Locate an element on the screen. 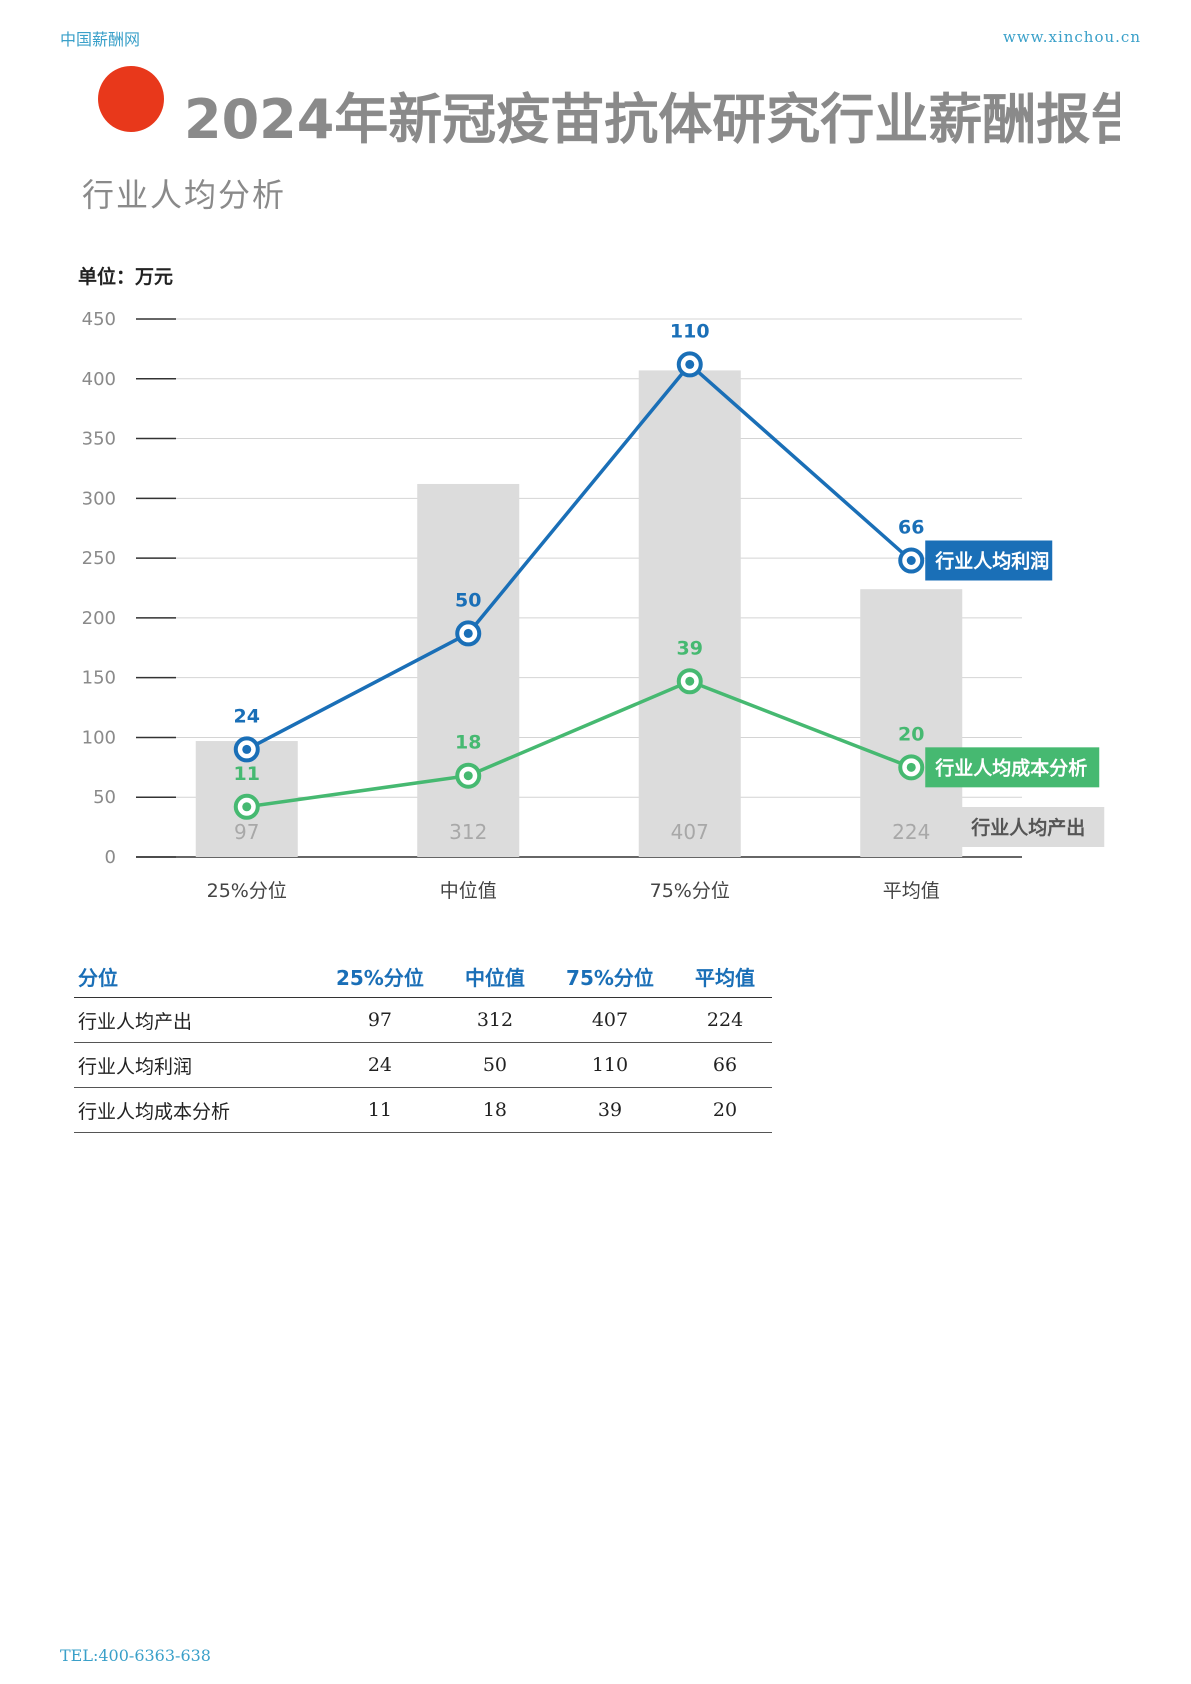 Image resolution: width=1191 pixels, height=1684 pixels. data-label: 11 is located at coordinates (247, 774).